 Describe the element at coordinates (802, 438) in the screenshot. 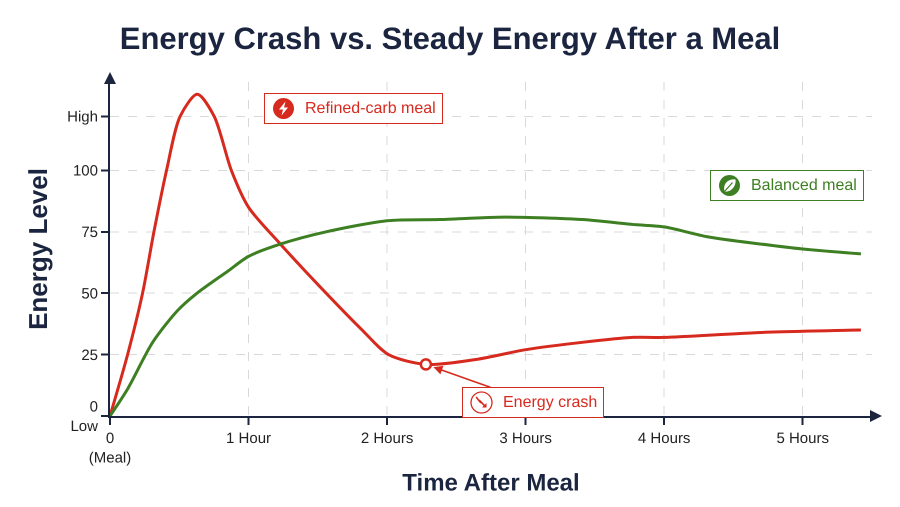

I see `x-tick-label: 5 Hours` at that location.